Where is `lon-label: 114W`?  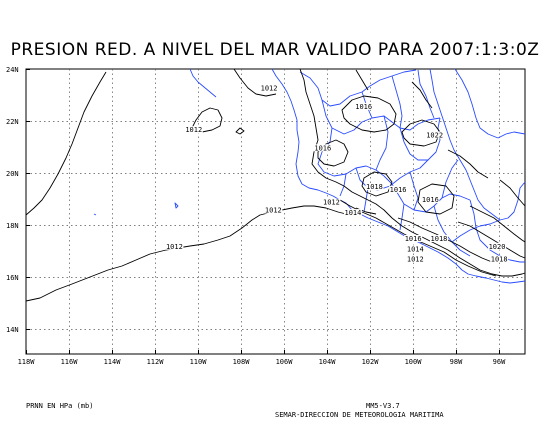
lon-label: 114W is located at coordinates (113, 362).